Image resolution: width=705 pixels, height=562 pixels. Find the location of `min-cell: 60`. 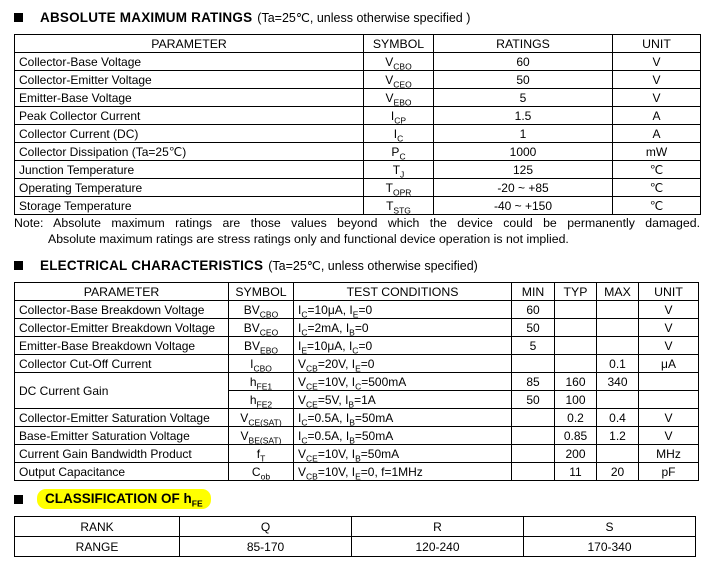

min-cell: 60 is located at coordinates (533, 309).